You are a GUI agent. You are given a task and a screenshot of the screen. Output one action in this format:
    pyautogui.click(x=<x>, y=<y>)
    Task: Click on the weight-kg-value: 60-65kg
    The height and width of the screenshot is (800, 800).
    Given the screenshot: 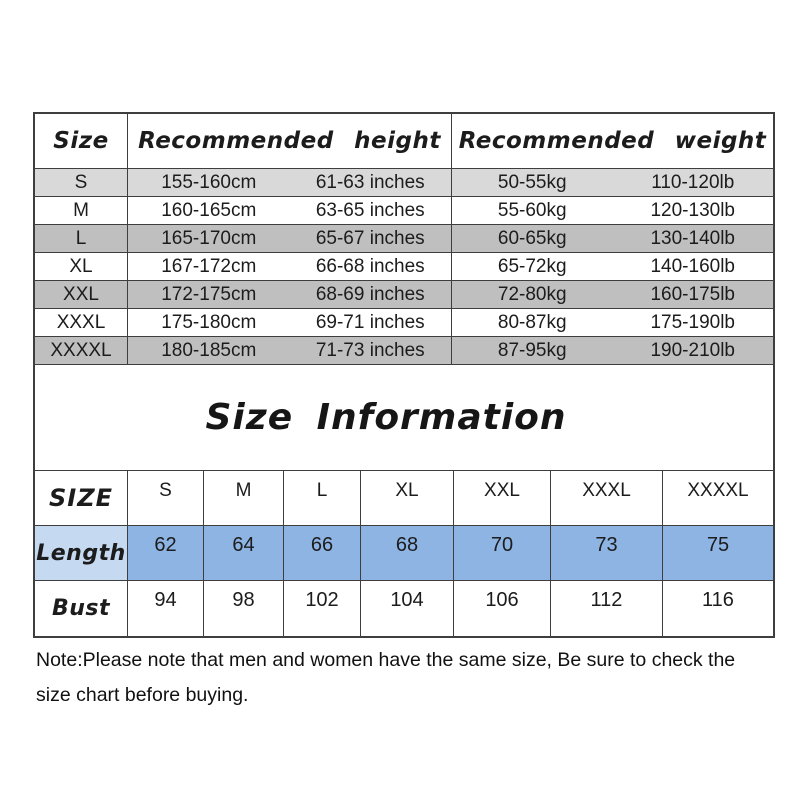 What is the action you would take?
    pyautogui.click(x=532, y=238)
    